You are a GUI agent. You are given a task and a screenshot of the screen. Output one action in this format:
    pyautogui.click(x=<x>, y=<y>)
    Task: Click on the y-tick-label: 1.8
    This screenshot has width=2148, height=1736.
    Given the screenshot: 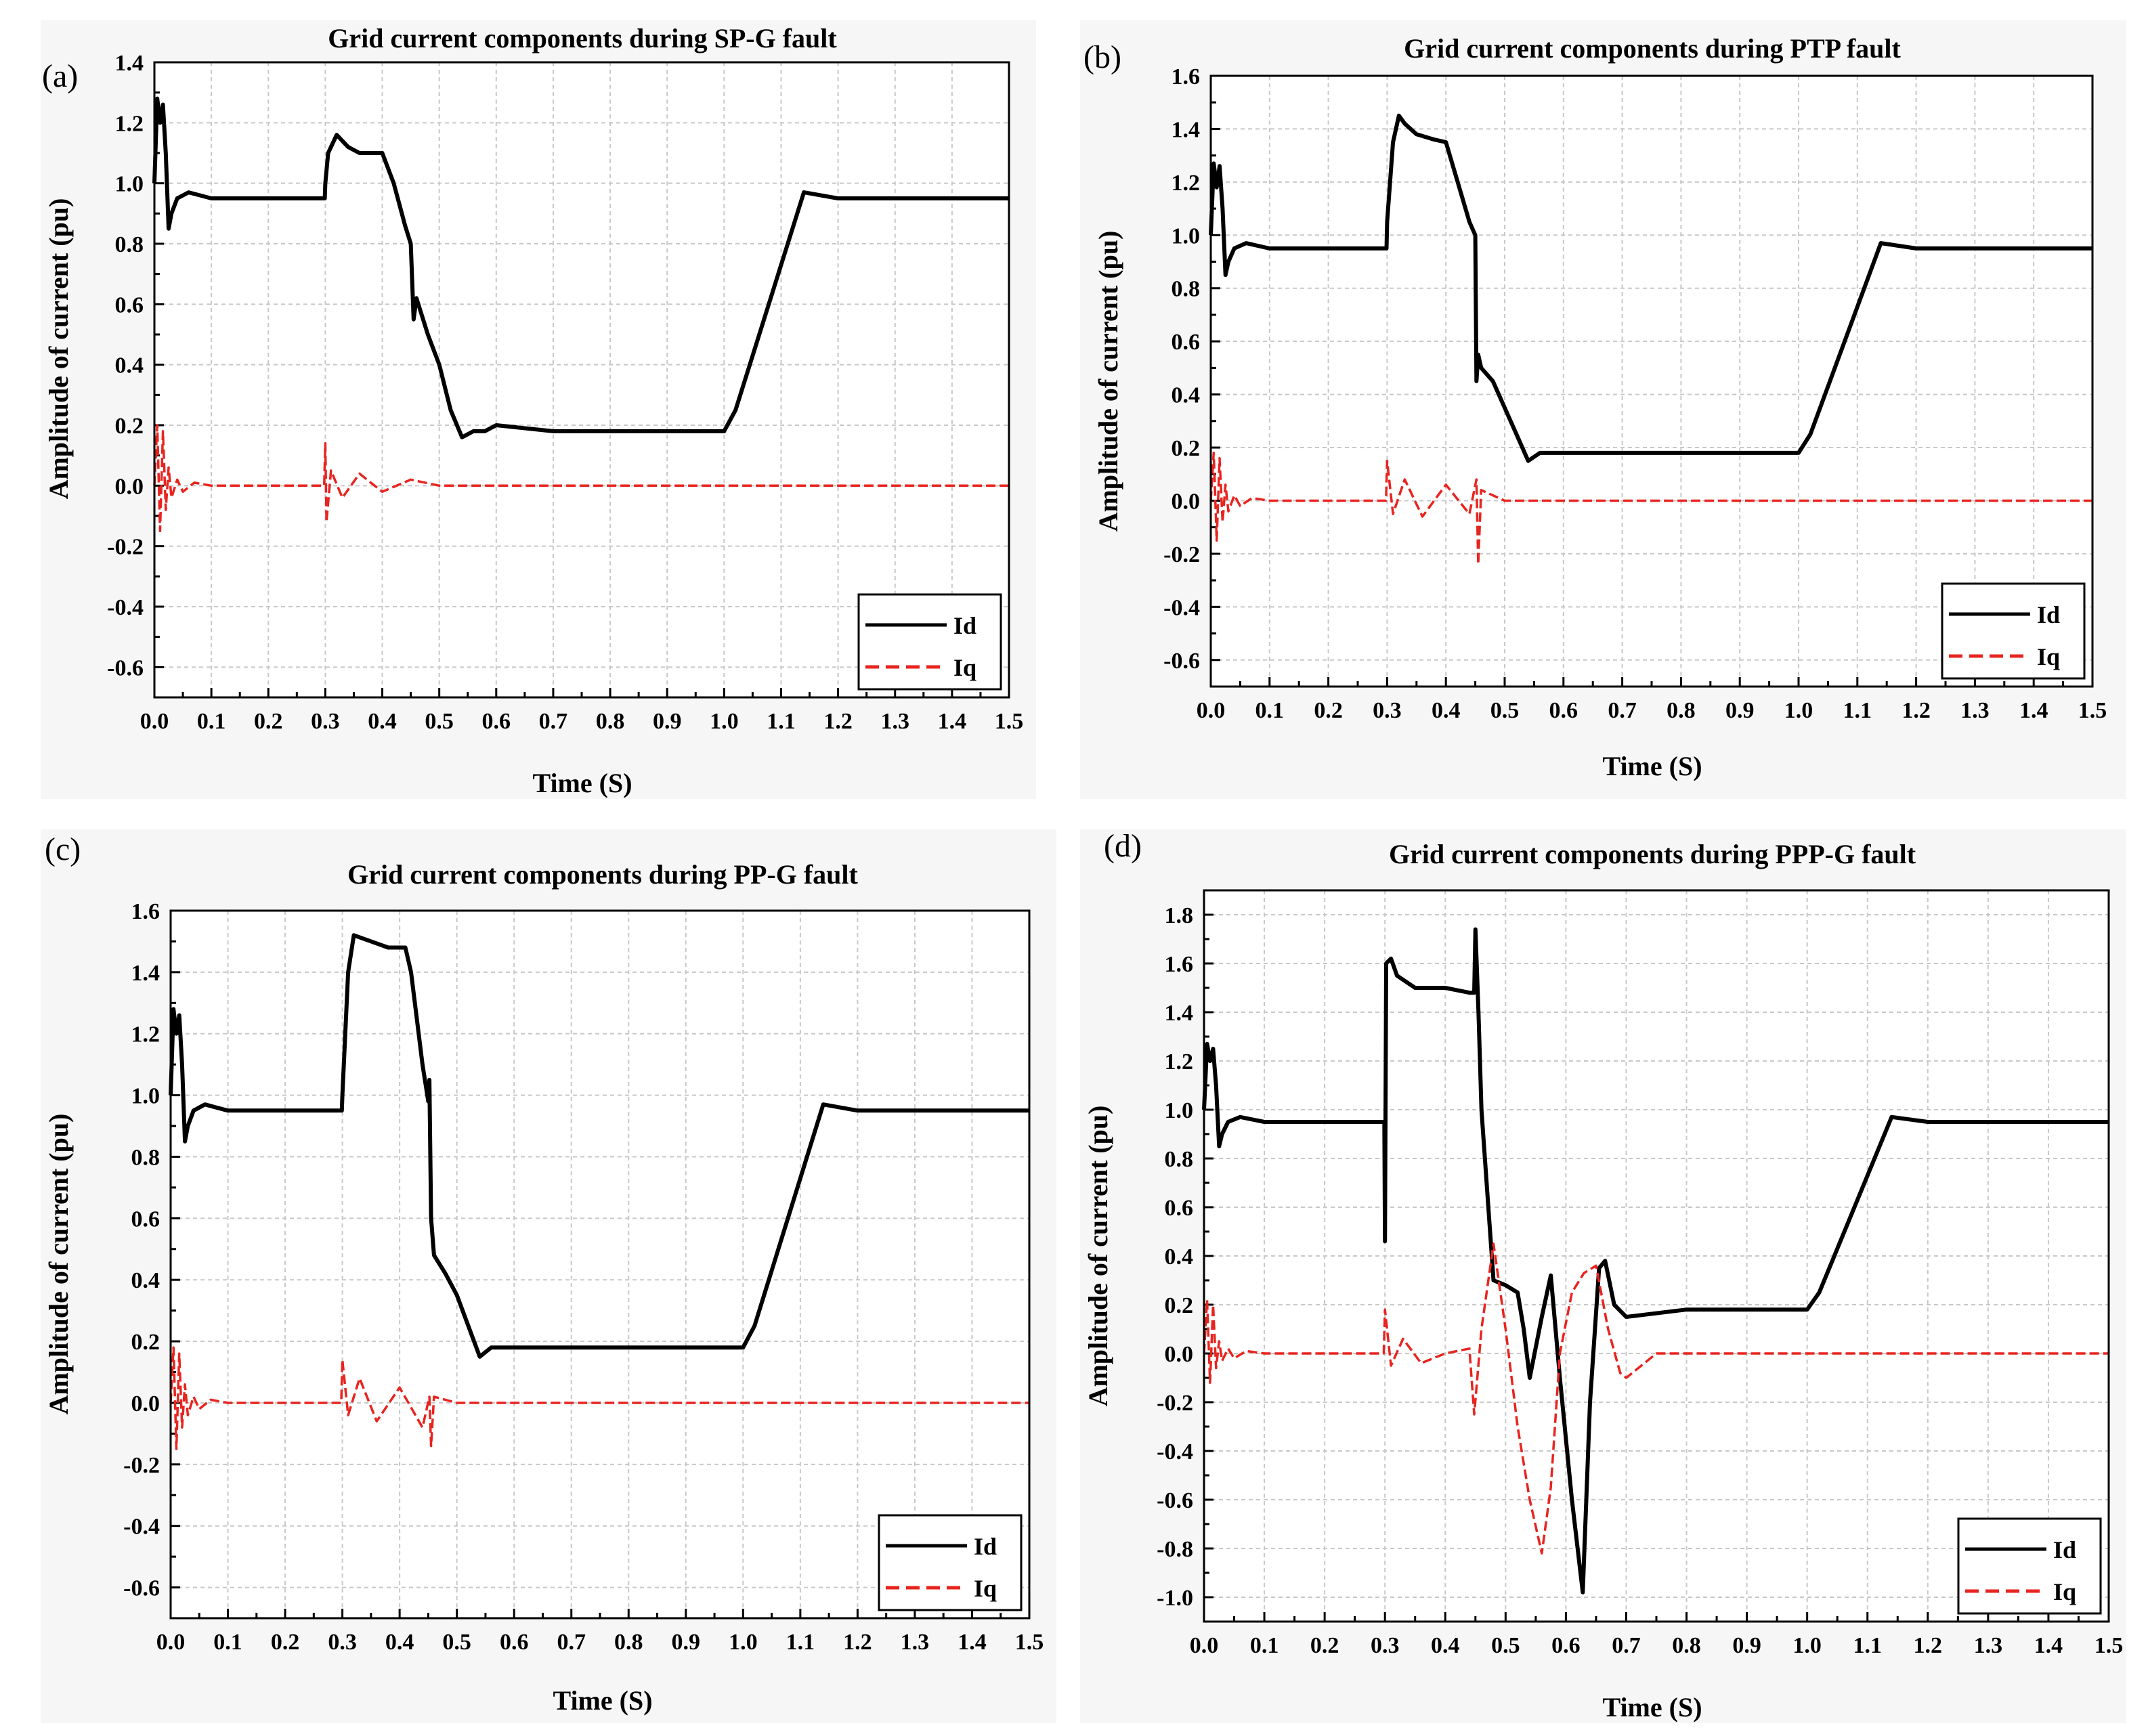 What is the action you would take?
    pyautogui.click(x=1179, y=915)
    